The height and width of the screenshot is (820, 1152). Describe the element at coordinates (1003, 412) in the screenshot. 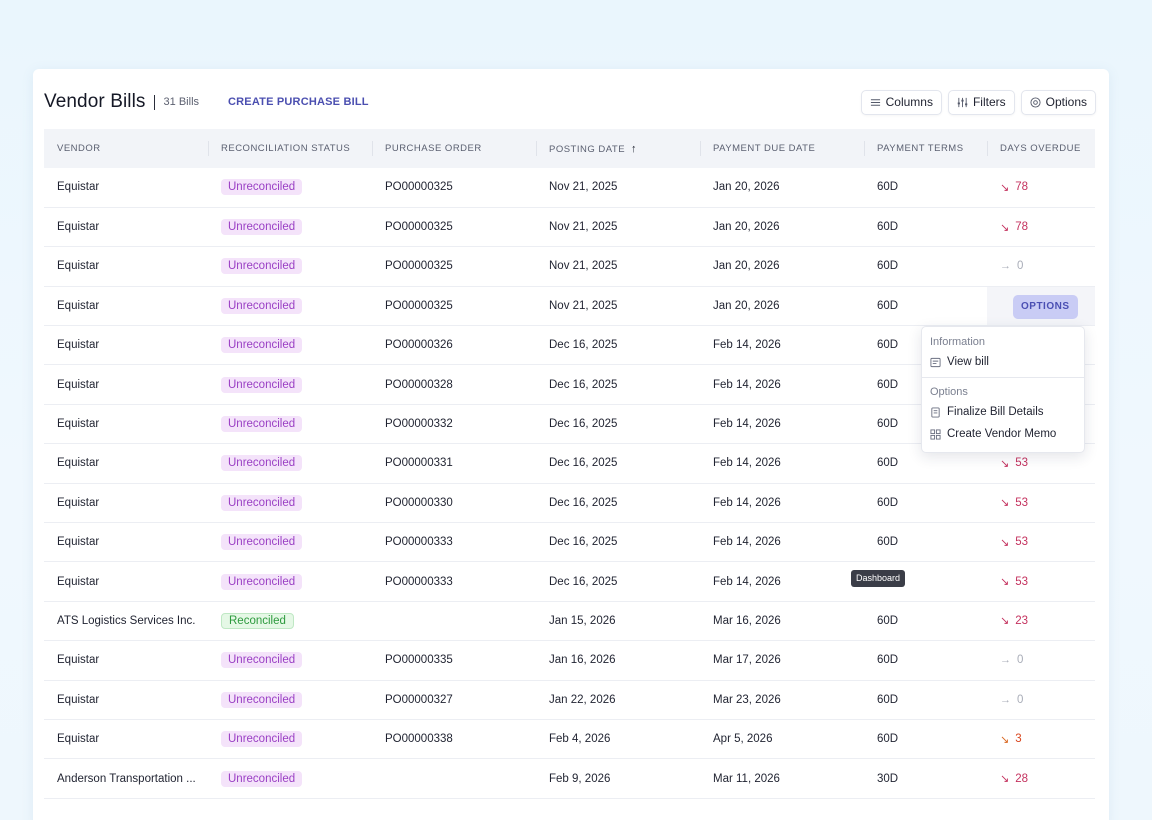

I see `finalize-bill-details-menu-item: Finalize Bill Details` at that location.